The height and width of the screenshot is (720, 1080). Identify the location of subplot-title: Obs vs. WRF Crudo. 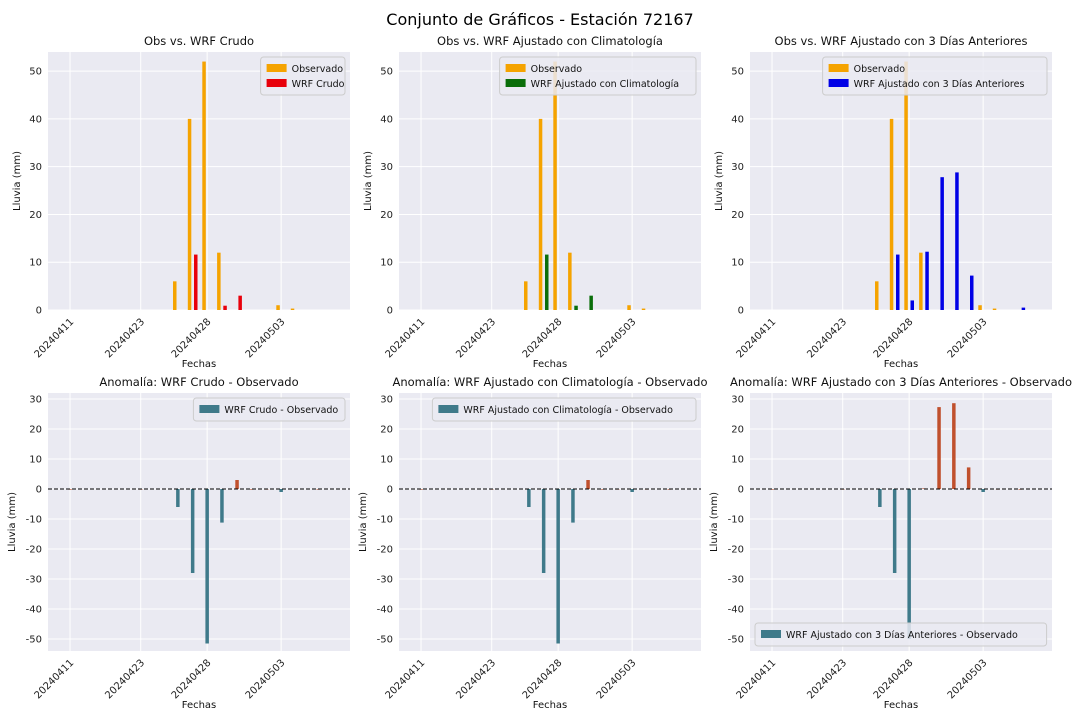
(199, 41).